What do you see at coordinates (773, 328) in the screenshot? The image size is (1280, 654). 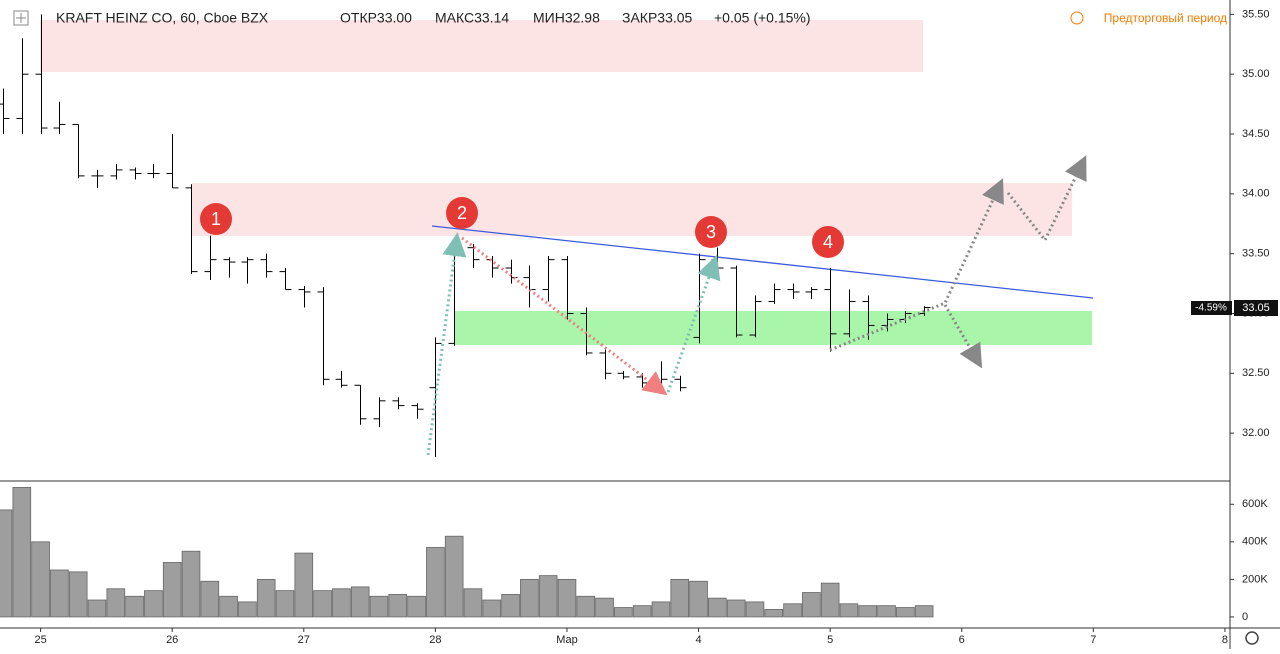 I see `support-zone` at bounding box center [773, 328].